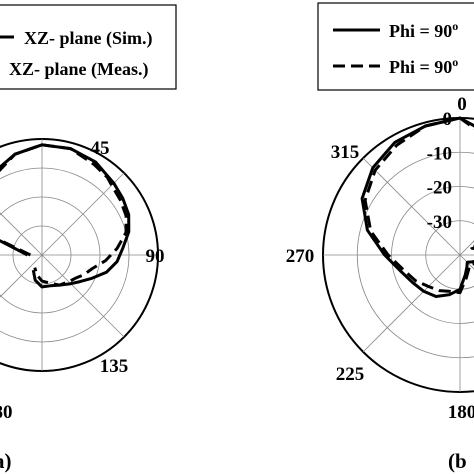  What do you see at coordinates (6, 412) in the screenshot?
I see `angle-tick-label-a-180: 80` at bounding box center [6, 412].